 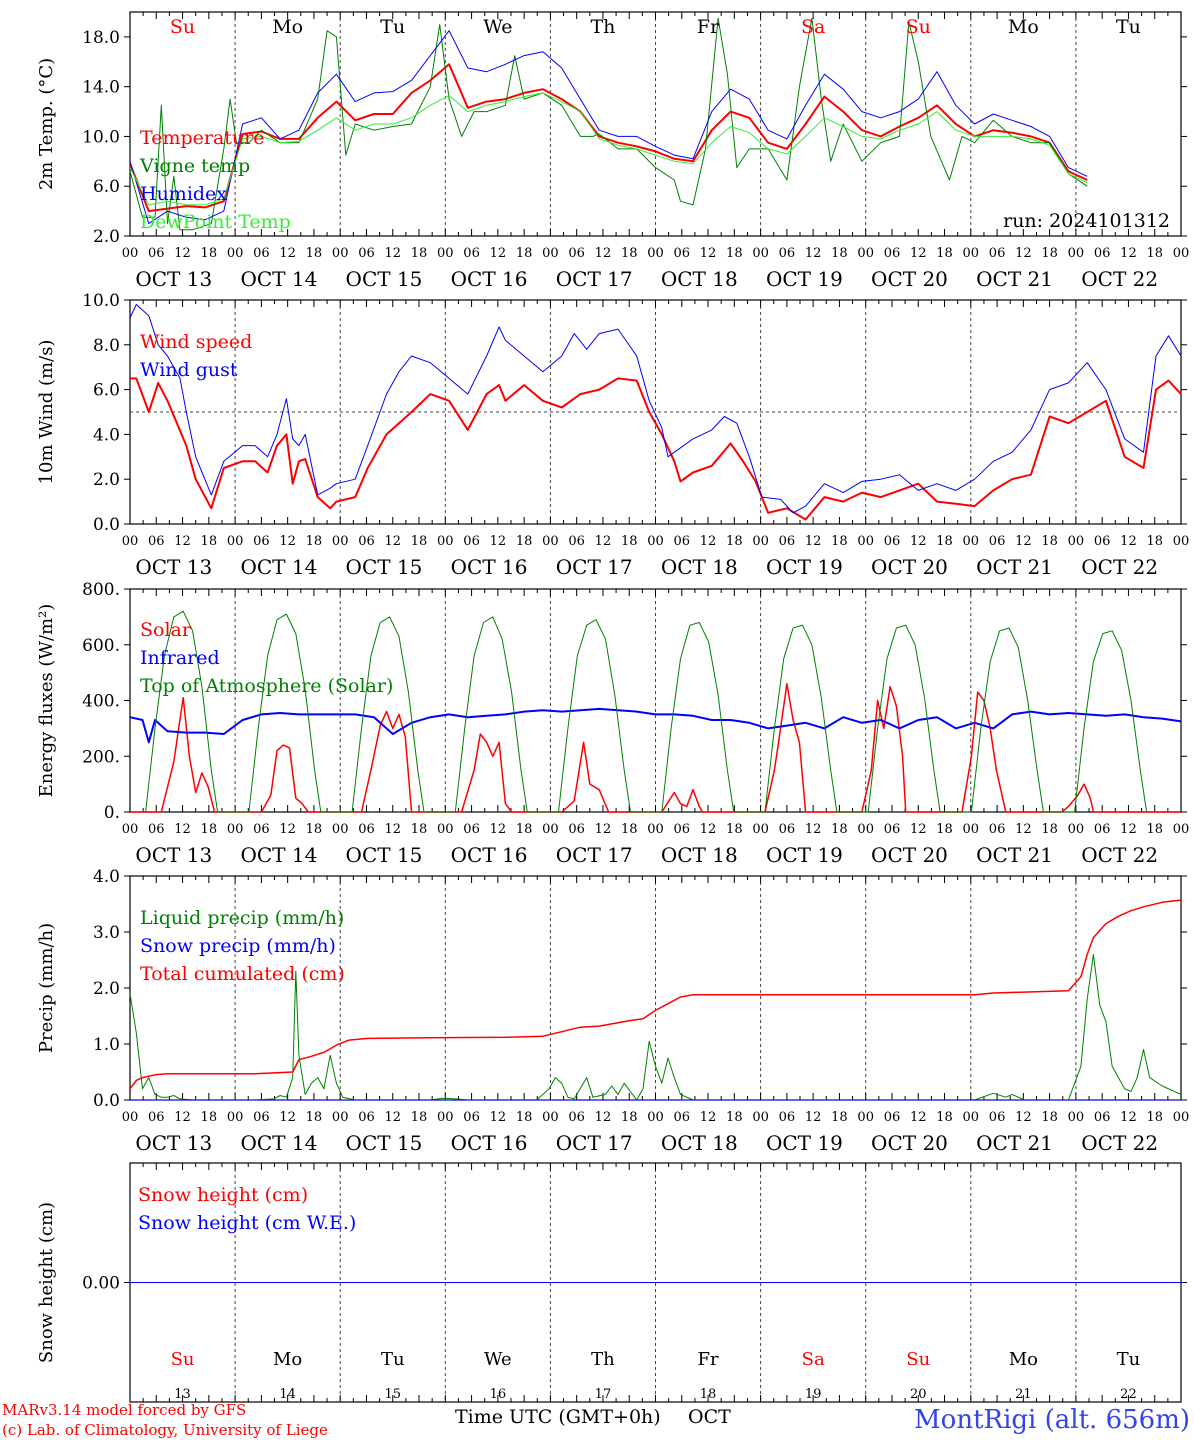 What do you see at coordinates (196, 342) in the screenshot?
I see `legend-entry: Wind speed` at bounding box center [196, 342].